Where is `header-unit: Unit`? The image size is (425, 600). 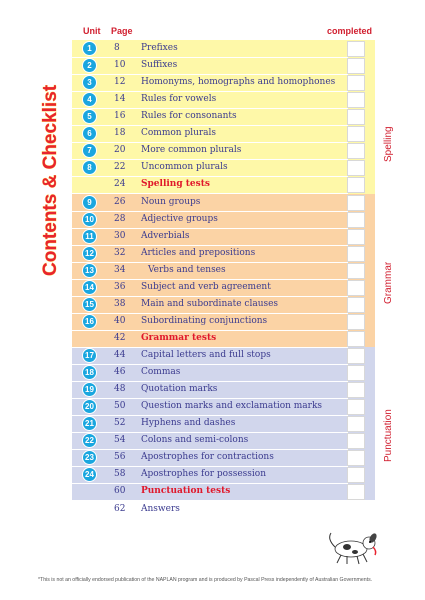
header-unit: Unit is located at coordinates (92, 31).